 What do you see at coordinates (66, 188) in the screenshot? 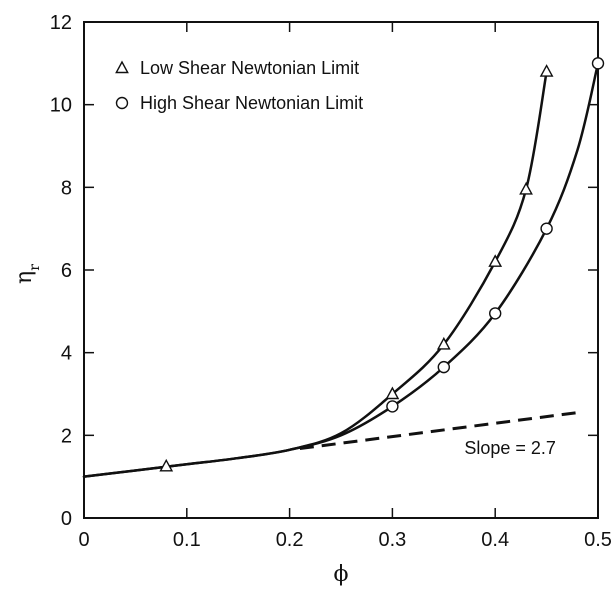
I see `y-tick-label: 8` at bounding box center [66, 188].